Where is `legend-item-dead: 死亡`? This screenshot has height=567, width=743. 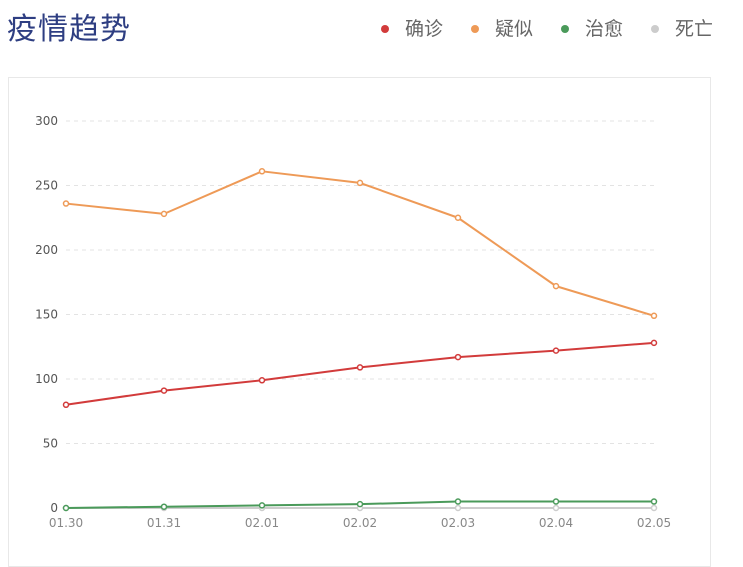 legend-item-dead: 死亡 is located at coordinates (681, 29).